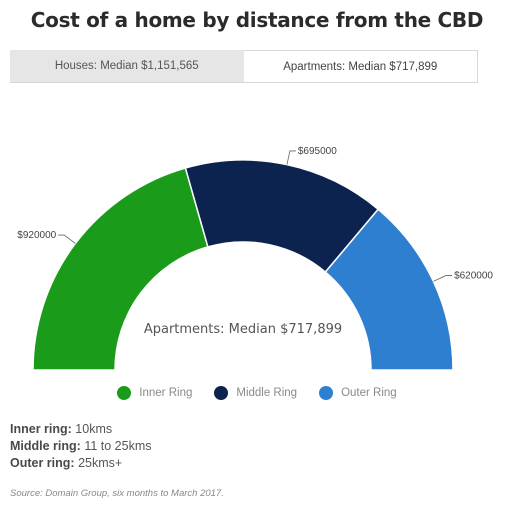  Describe the element at coordinates (267, 393) in the screenshot. I see `legend-label: Middle Ring` at that location.